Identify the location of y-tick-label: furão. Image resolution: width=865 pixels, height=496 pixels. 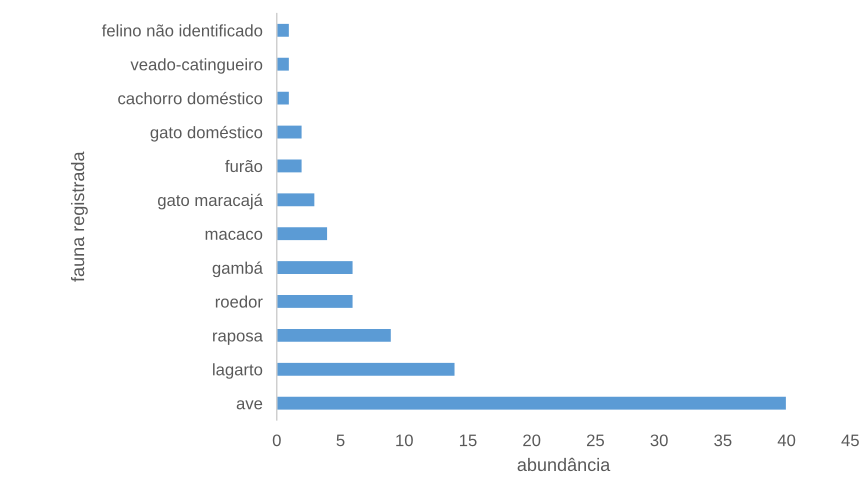
(243, 166).